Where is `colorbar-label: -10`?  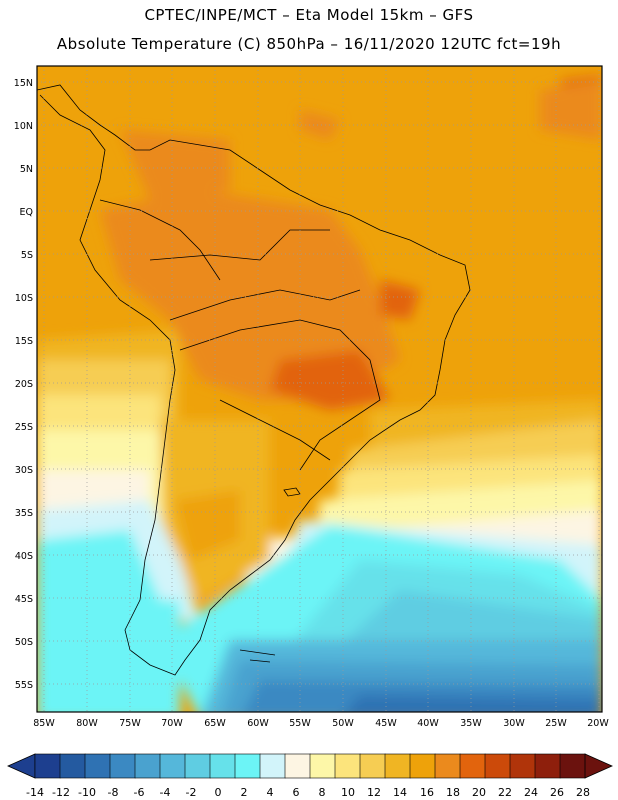
colorbar-label: -10 is located at coordinates (87, 792).